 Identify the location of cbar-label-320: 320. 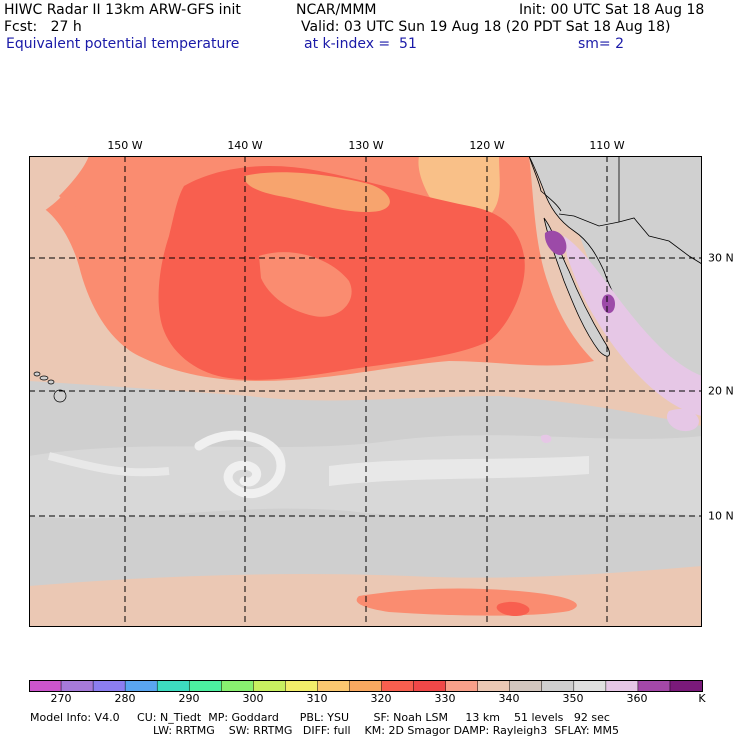
(381, 698).